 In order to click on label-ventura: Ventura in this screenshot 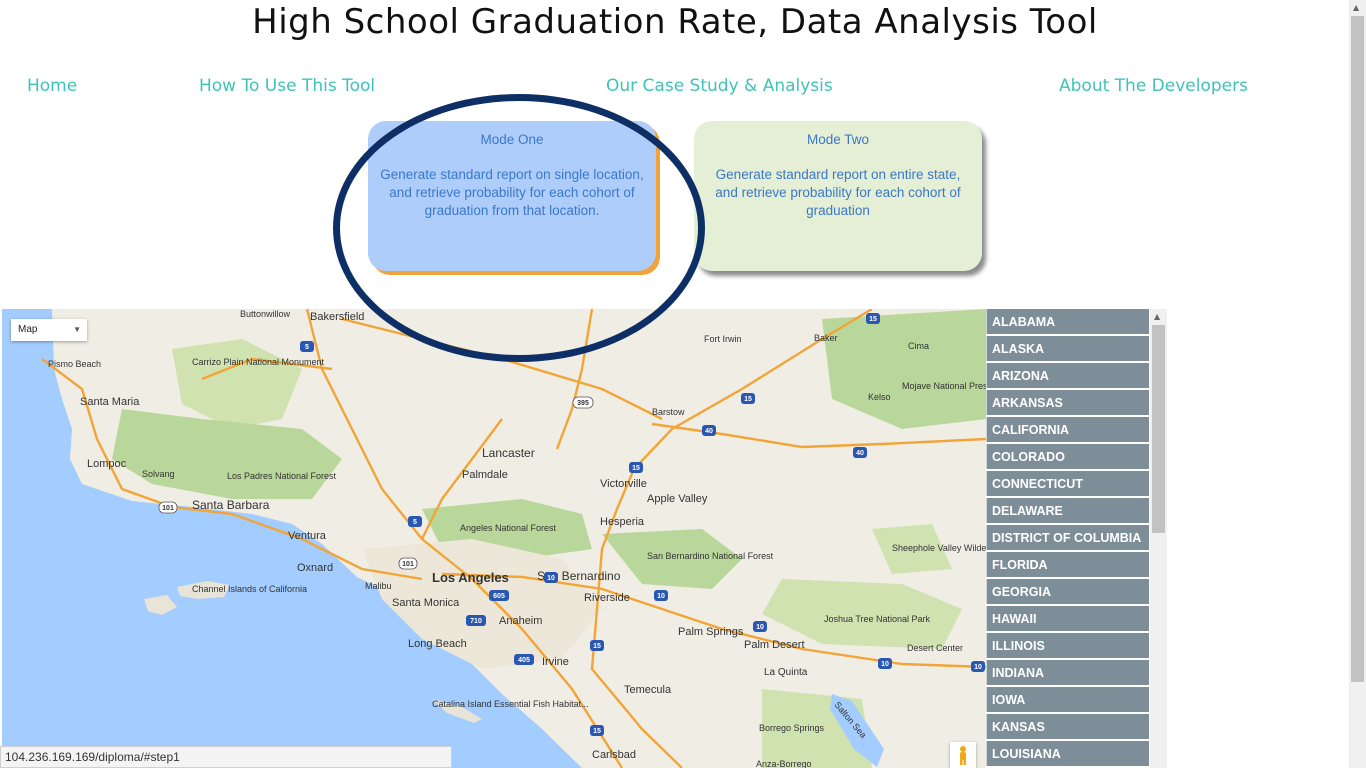, I will do `click(307, 536)`.